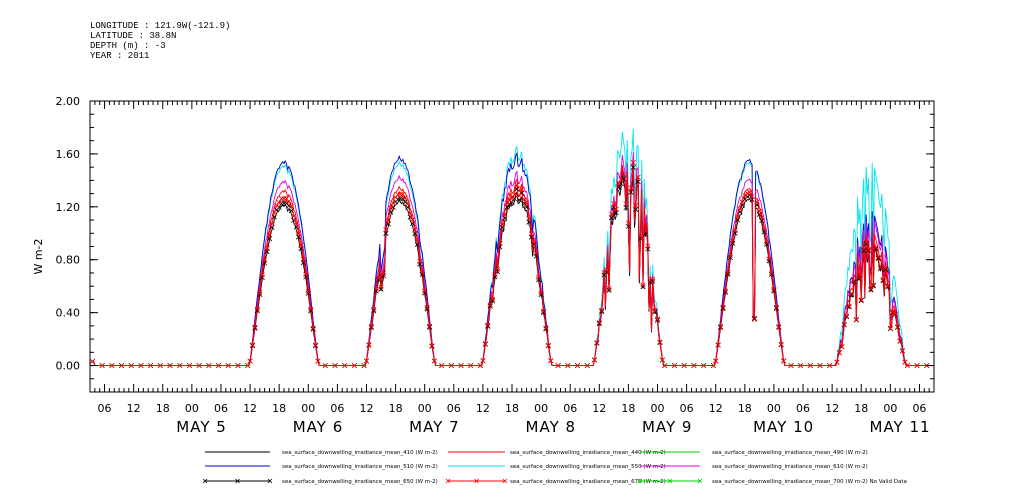 This screenshot has height=504, width=1009. Describe the element at coordinates (201, 427) in the screenshot. I see `x-day-label: MAY 5` at that location.